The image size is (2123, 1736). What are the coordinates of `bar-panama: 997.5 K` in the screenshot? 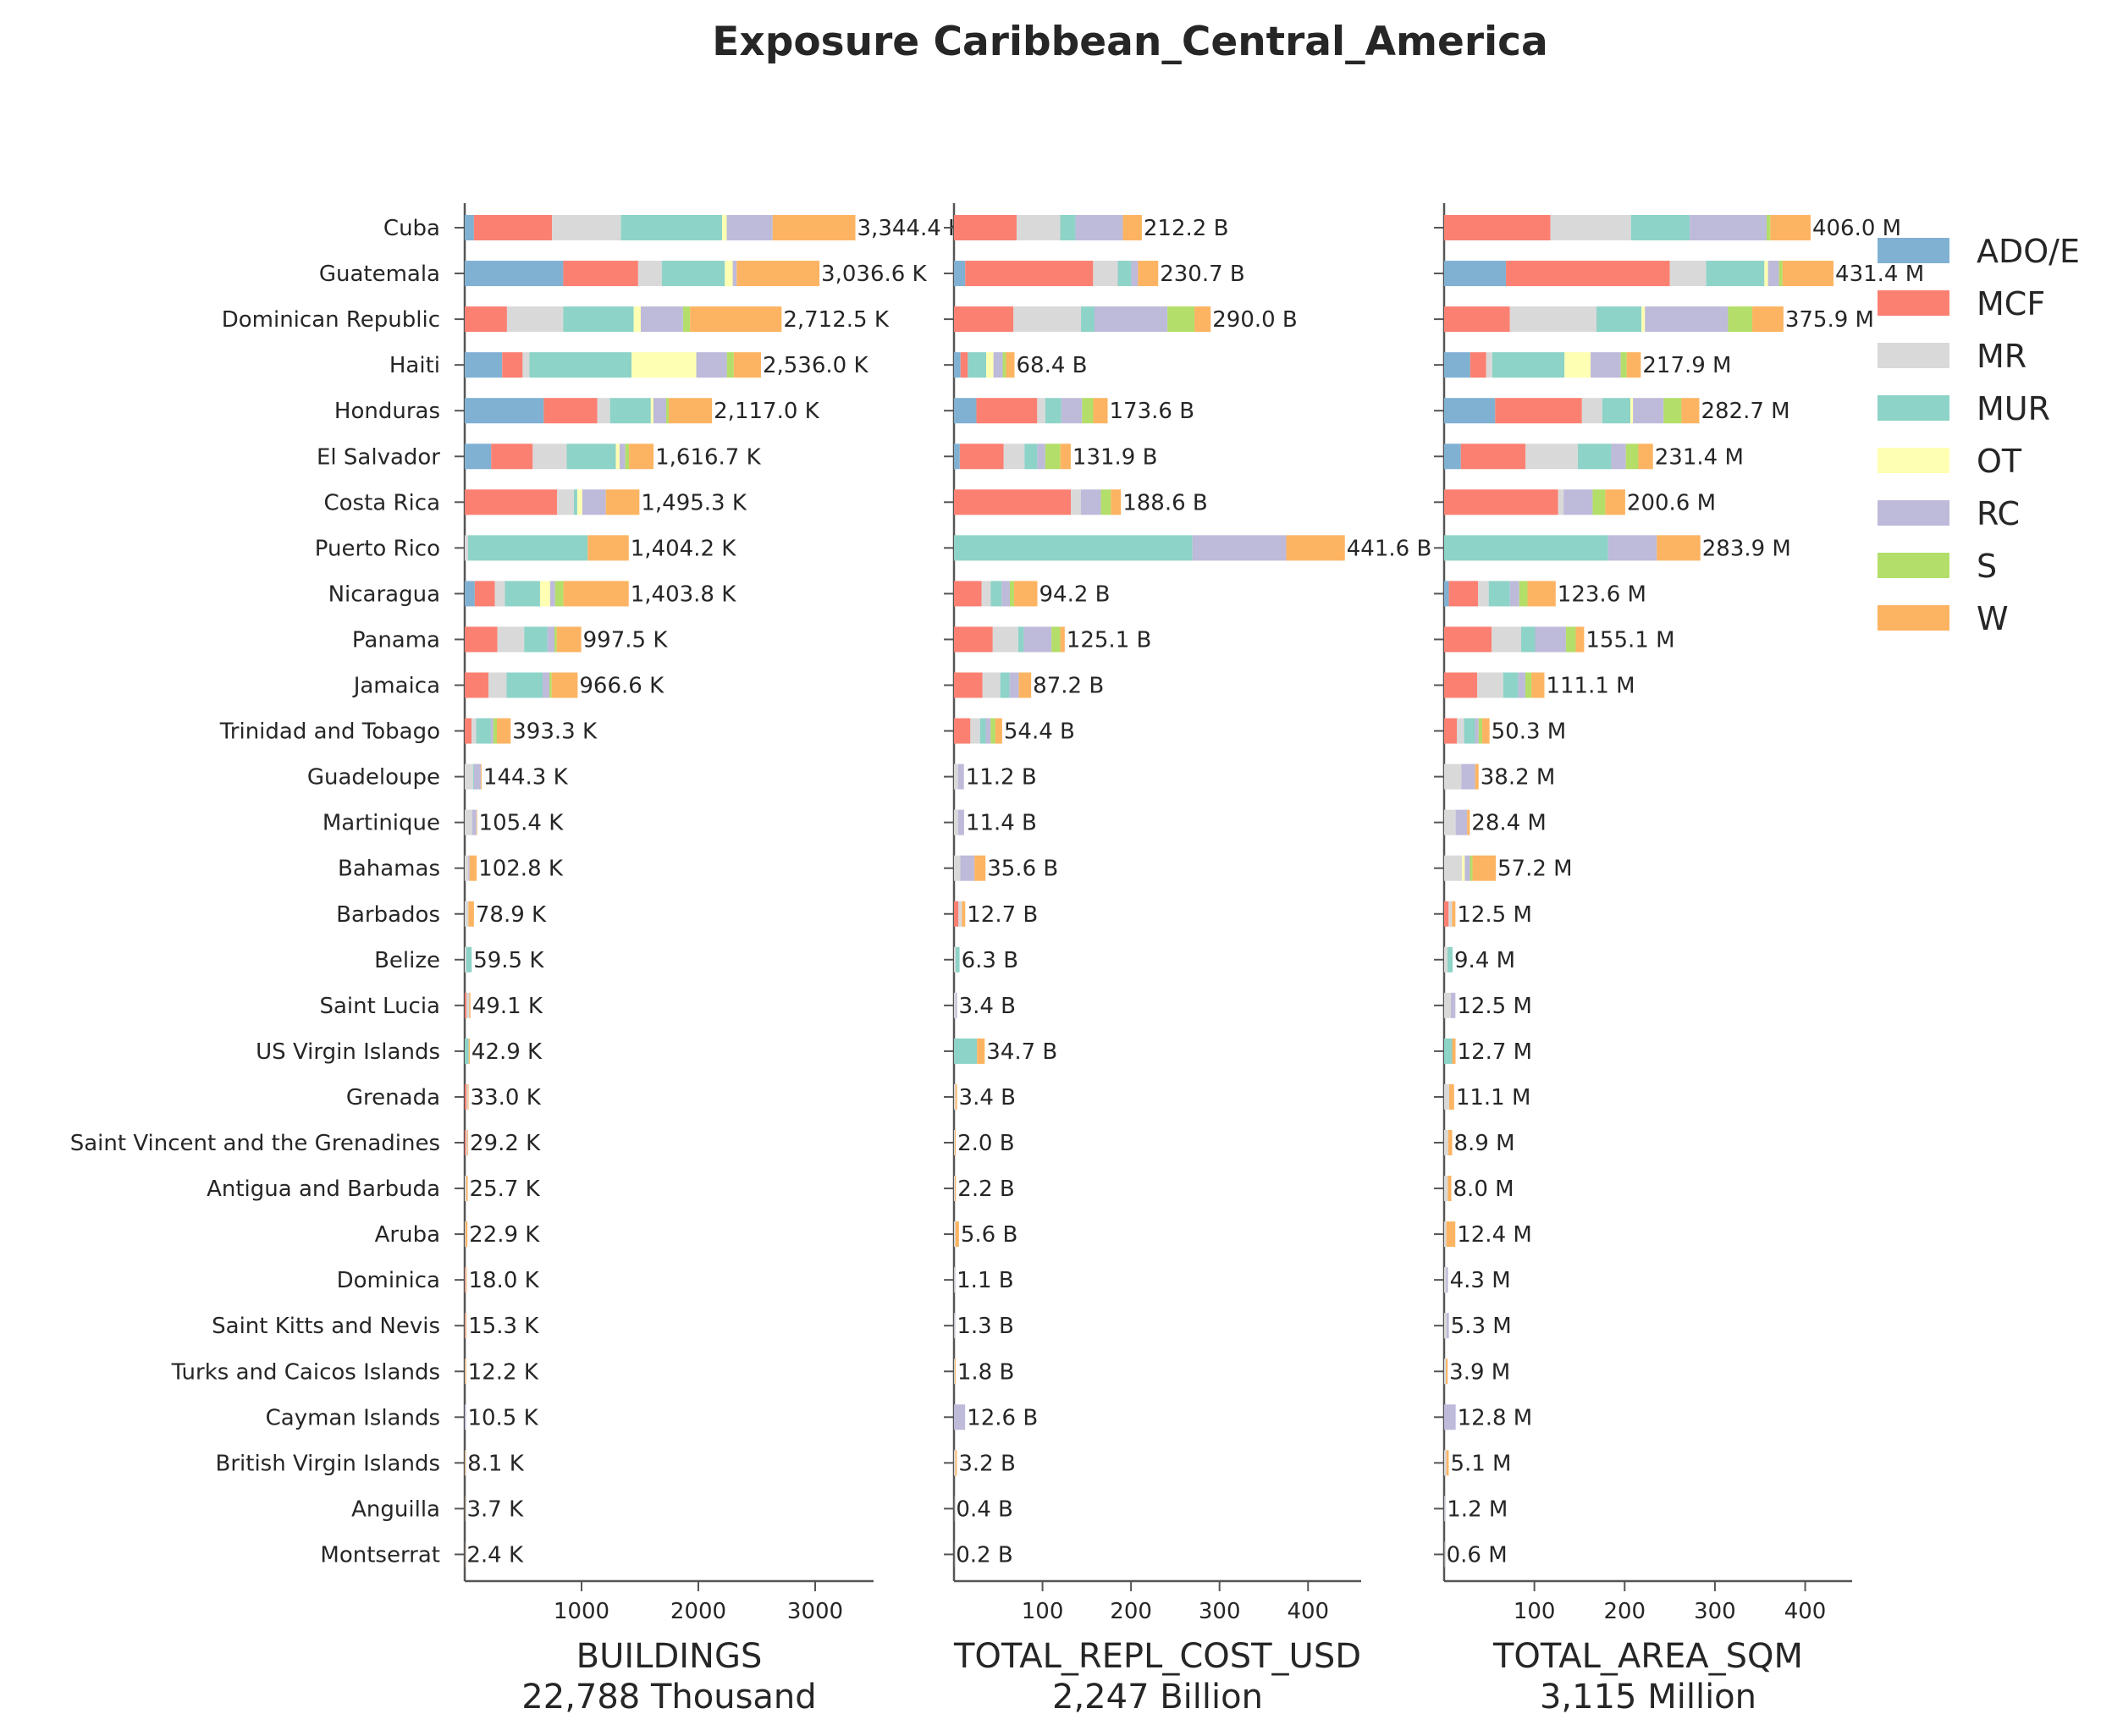 It's located at (566, 639).